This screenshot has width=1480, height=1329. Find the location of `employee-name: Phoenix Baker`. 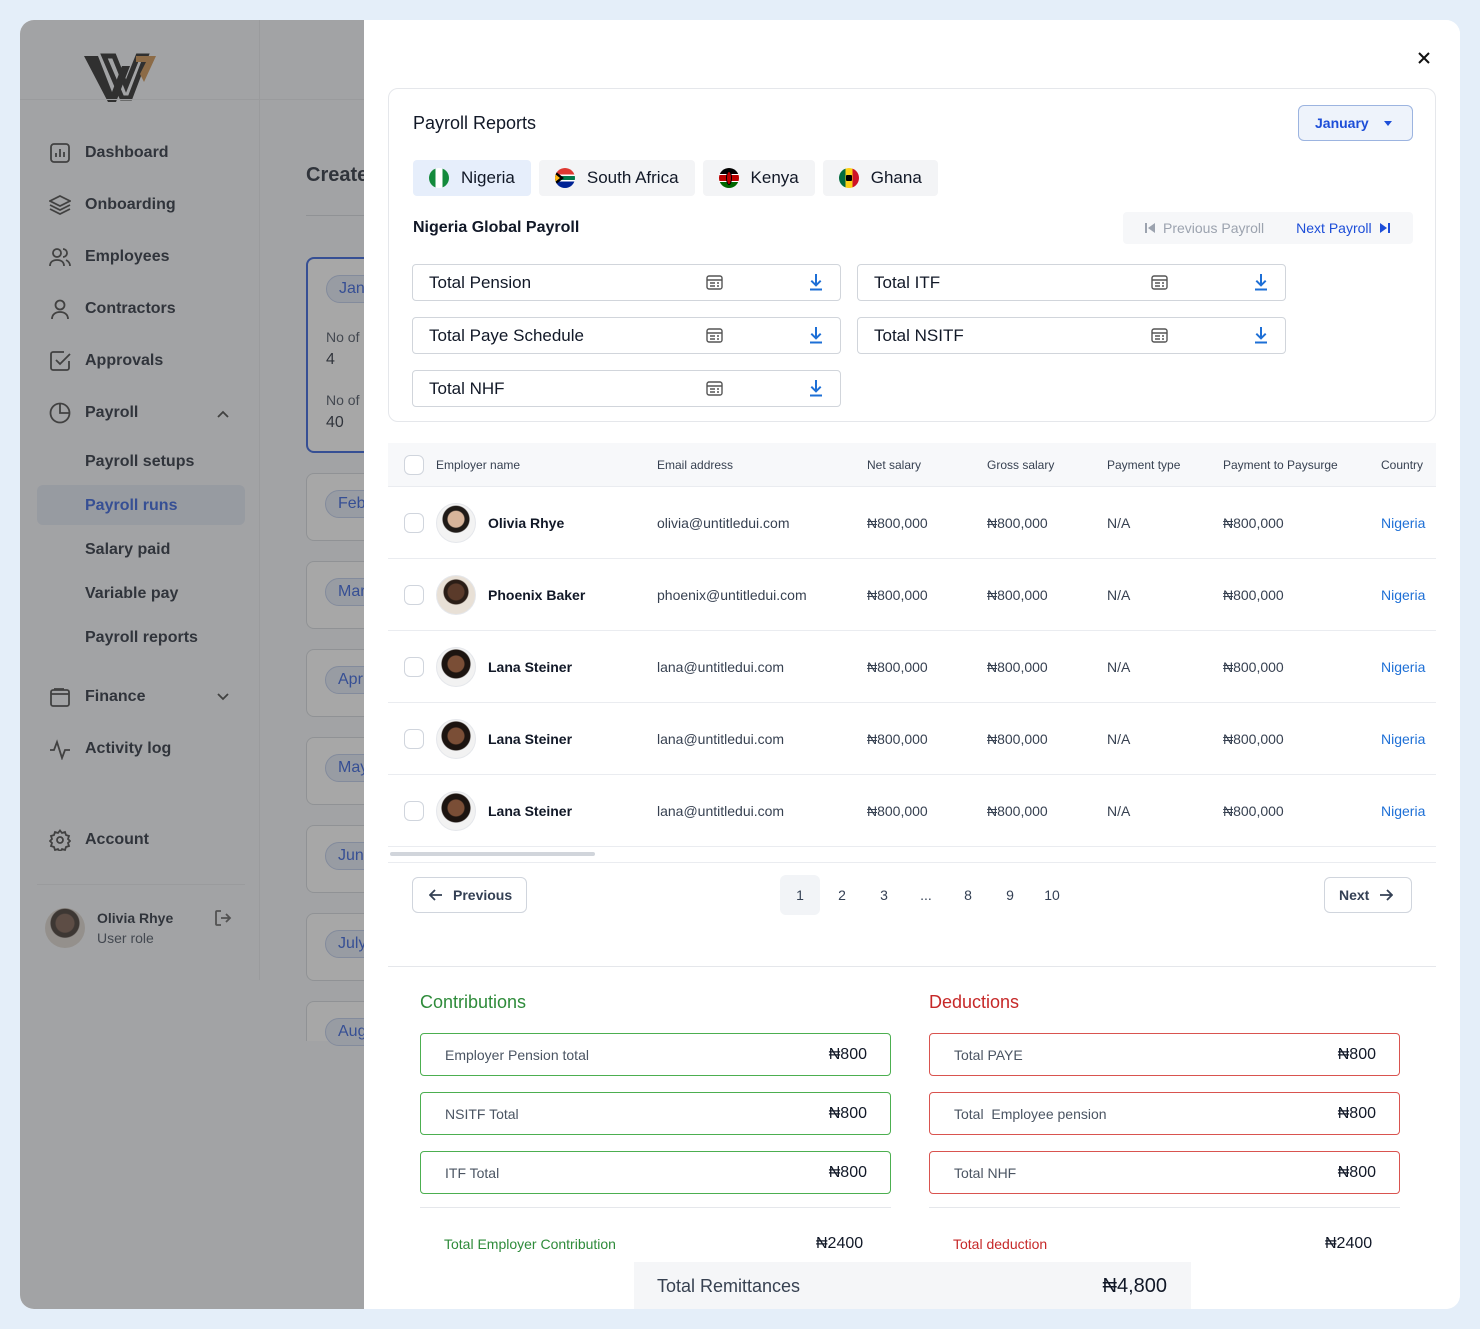

employee-name: Phoenix Baker is located at coordinates (537, 595).